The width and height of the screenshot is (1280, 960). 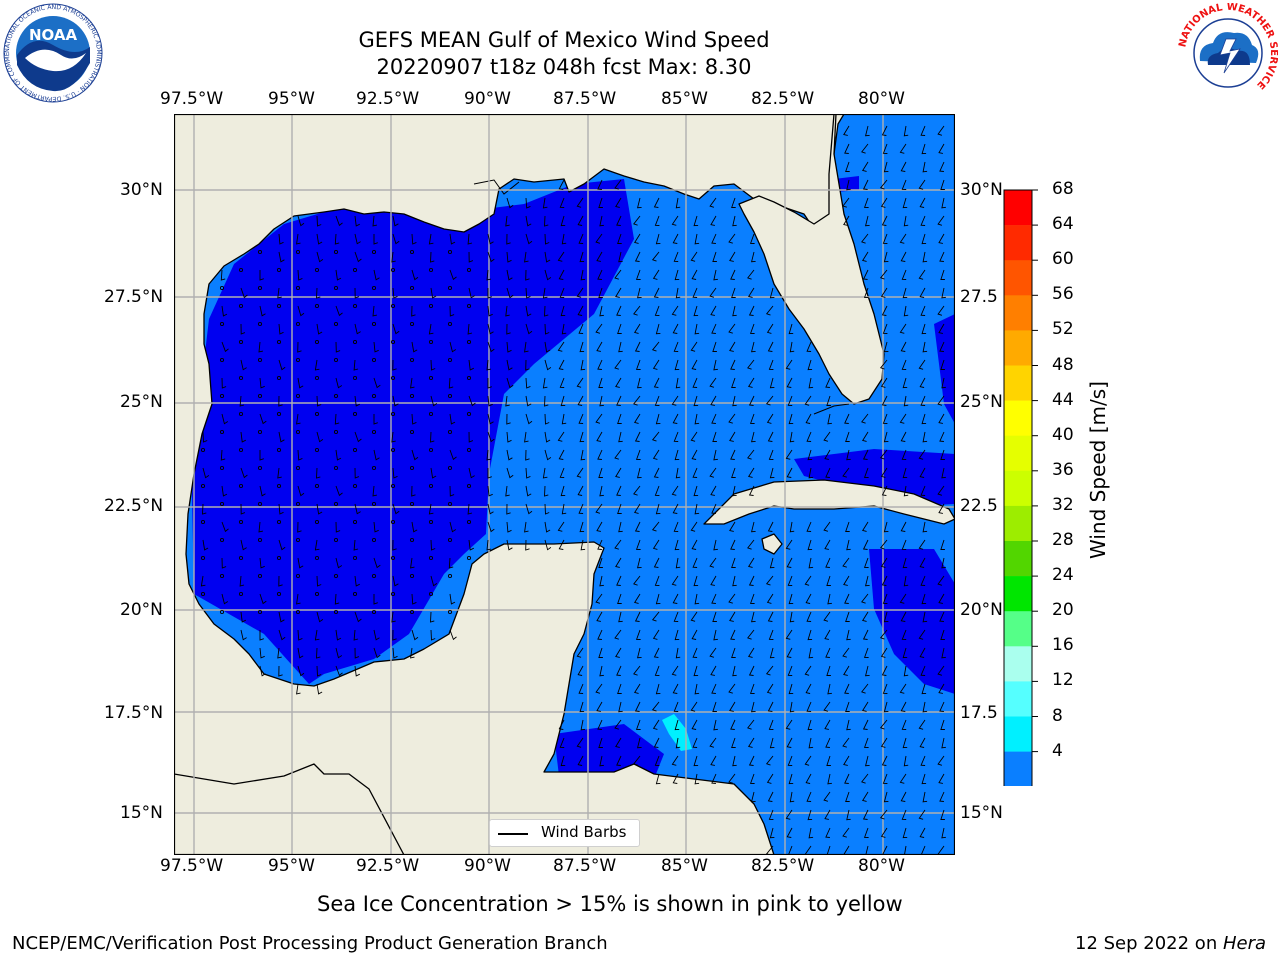 I want to click on legend-line-swatch, so click(x=513, y=834).